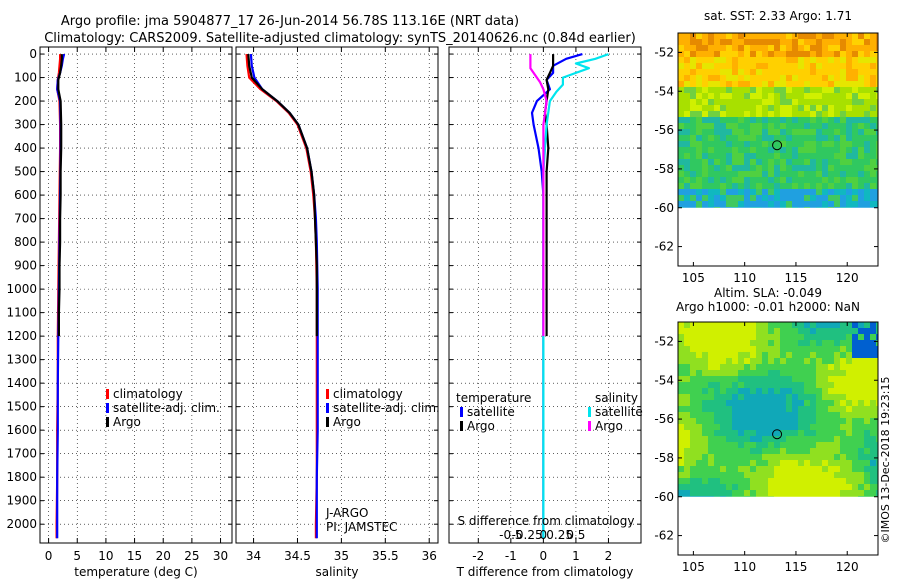 This screenshot has height=580, width=900. Describe the element at coordinates (693, 567) in the screenshot. I see `lon-tick-label: 105` at that location.